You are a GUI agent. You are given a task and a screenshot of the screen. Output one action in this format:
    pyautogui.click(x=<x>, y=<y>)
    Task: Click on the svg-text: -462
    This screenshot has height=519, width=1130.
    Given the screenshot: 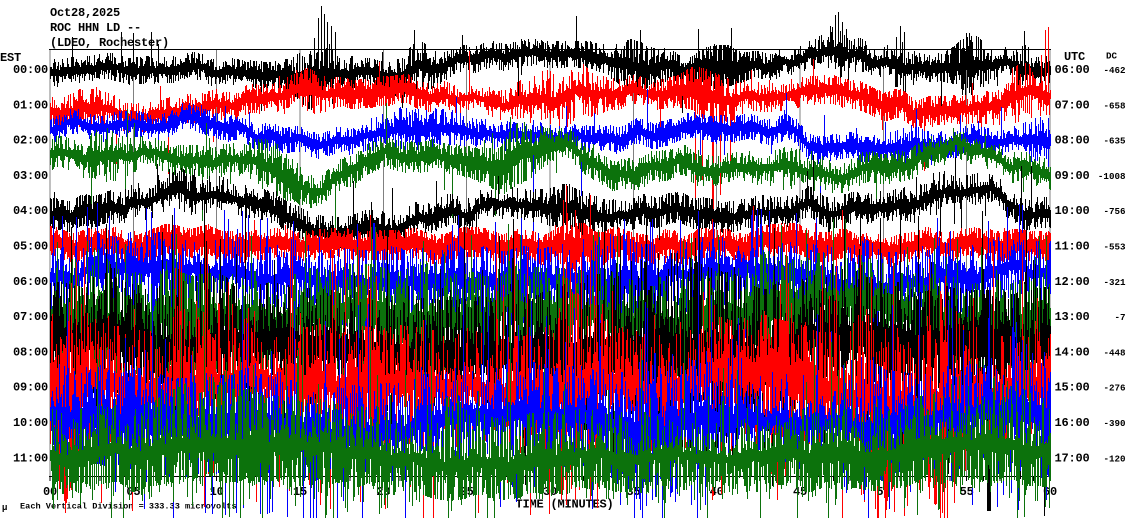 What is the action you would take?
    pyautogui.click(x=1114, y=70)
    